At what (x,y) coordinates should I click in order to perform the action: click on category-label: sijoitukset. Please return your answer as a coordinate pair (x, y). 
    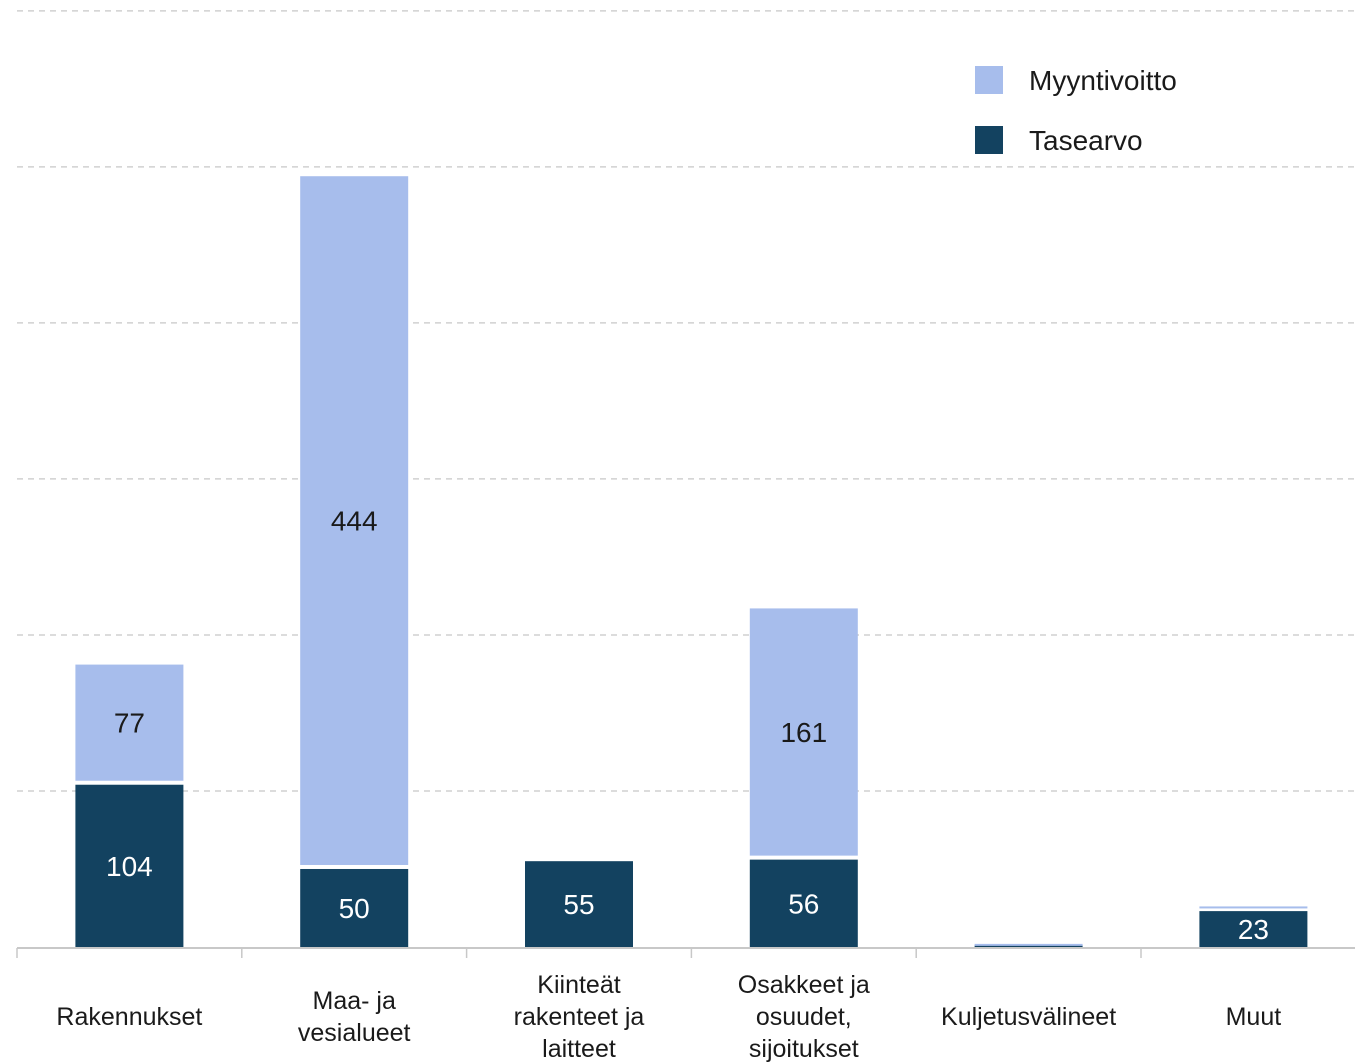
    Looking at the image, I should click on (804, 1049).